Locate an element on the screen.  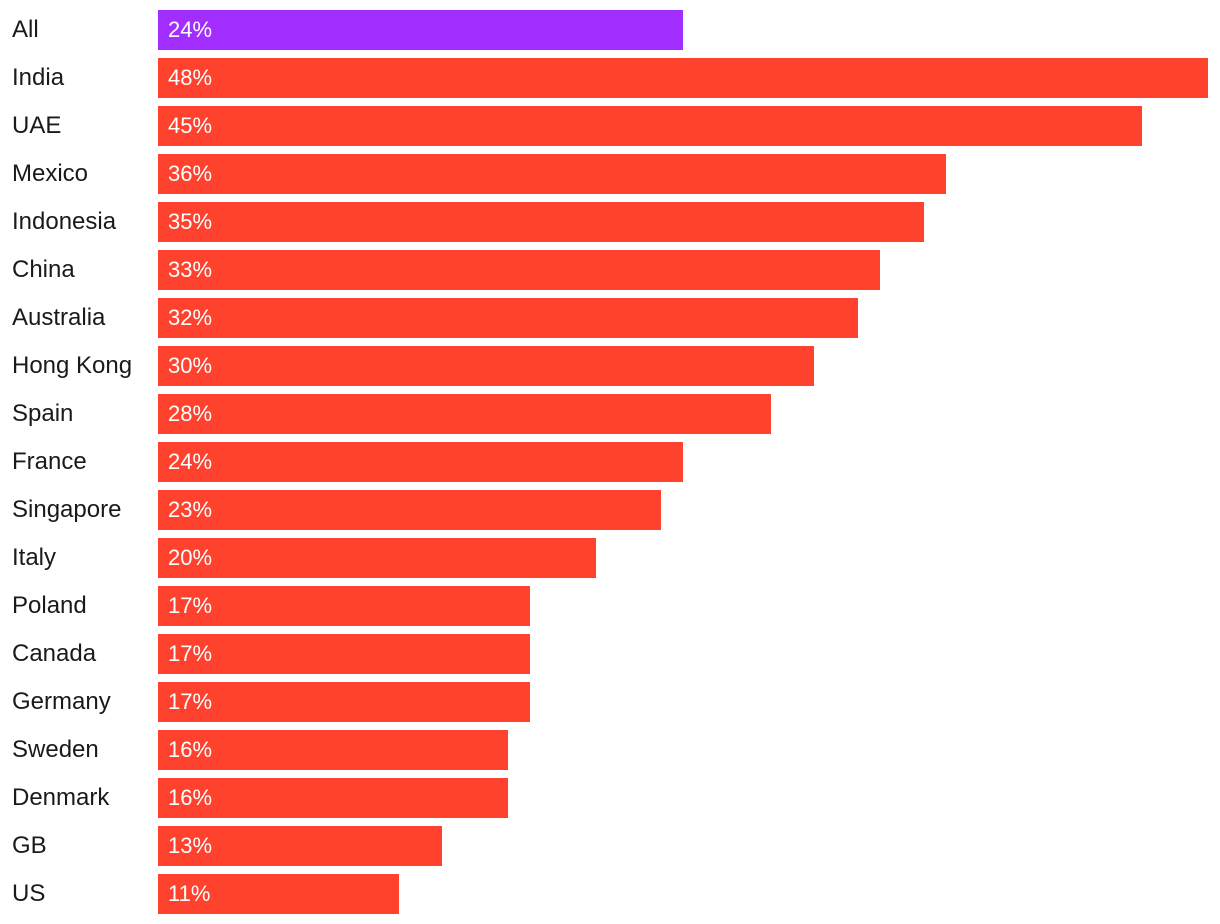
bar-value-label: 28% is located at coordinates (190, 413).